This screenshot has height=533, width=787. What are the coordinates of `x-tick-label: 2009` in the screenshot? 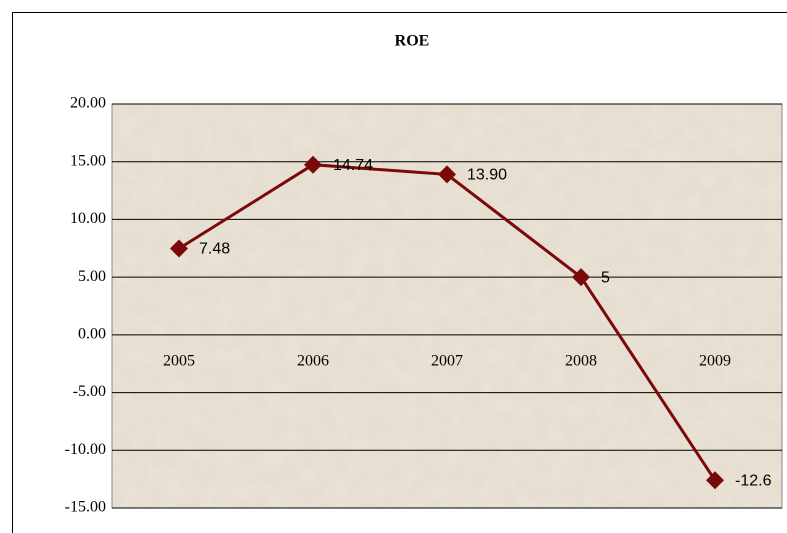 It's located at (715, 361).